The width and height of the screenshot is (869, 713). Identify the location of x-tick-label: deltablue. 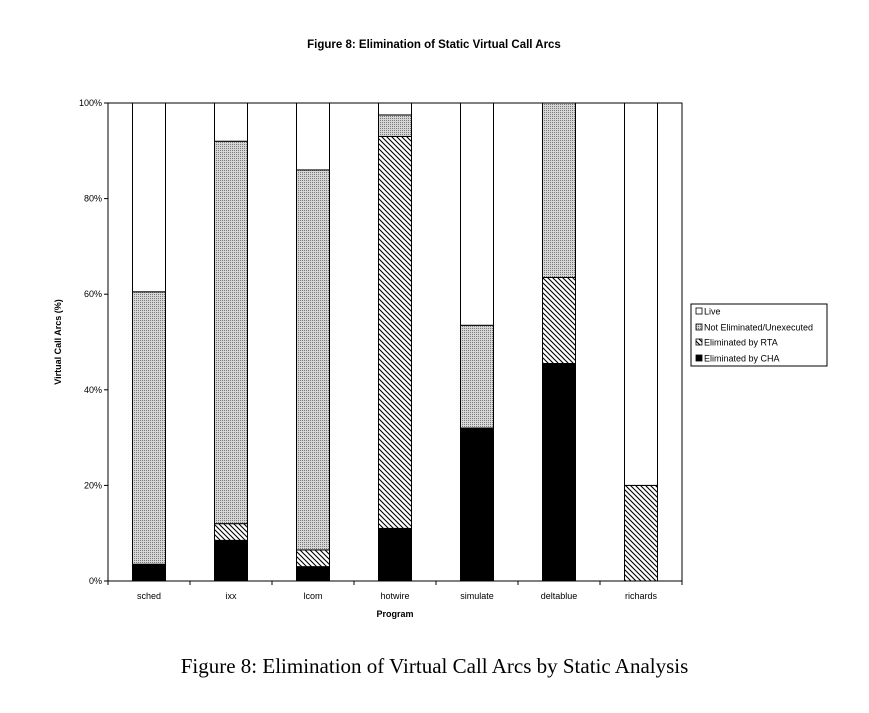
(559, 596).